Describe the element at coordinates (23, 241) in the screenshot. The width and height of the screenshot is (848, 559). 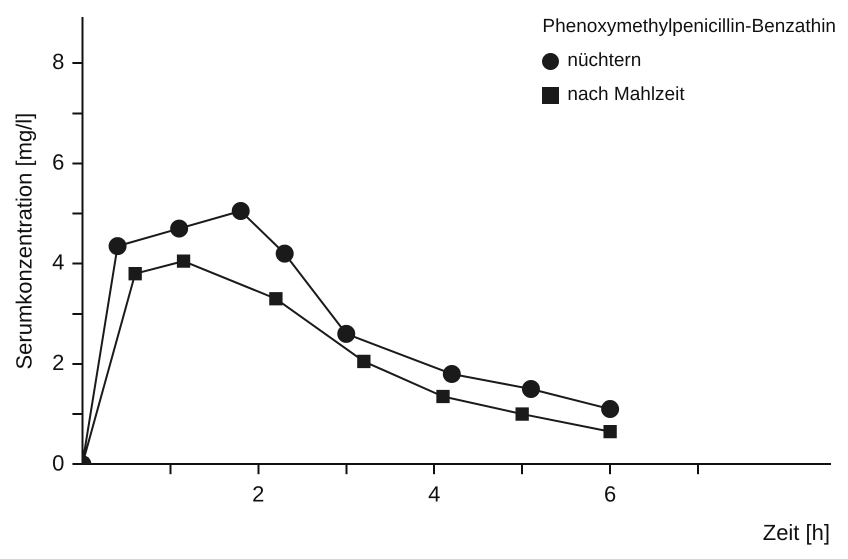
I see `y-axis-title: Serumkonzentration [mg/l]` at that location.